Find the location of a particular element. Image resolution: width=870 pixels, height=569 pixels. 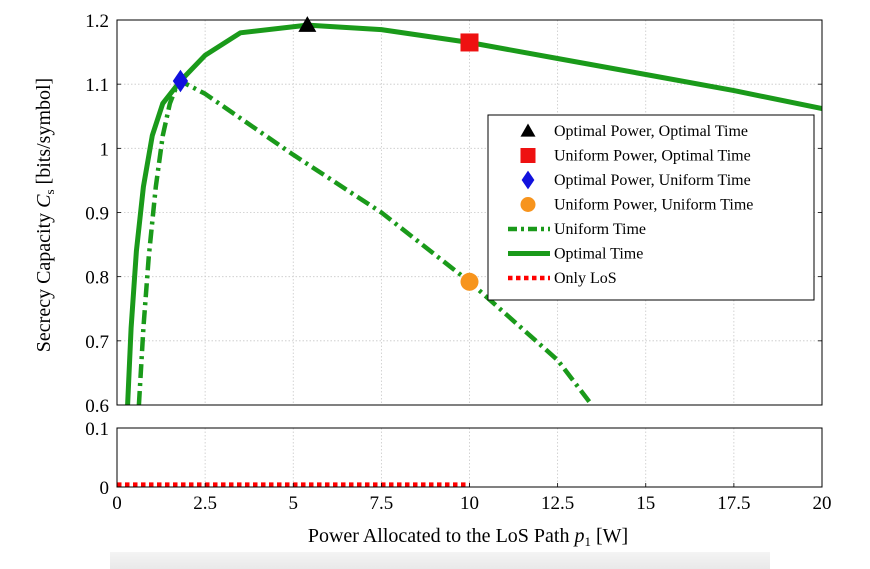

y-tick-label: 0.9 is located at coordinates (97, 214).